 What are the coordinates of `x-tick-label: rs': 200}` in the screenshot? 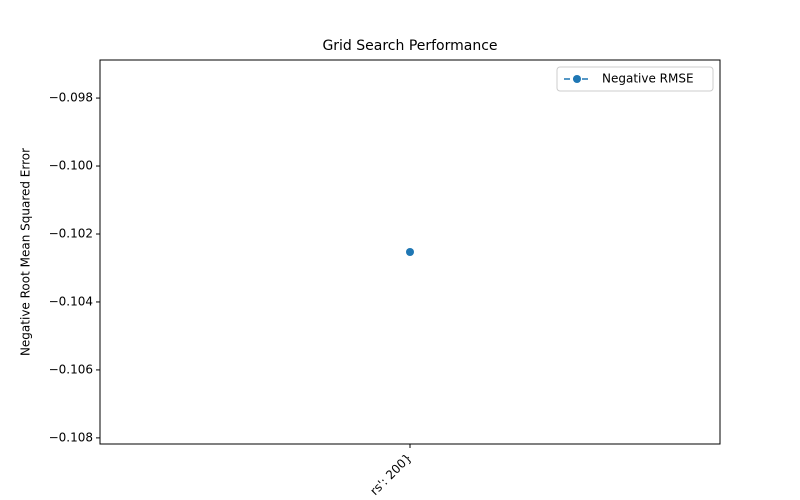 It's located at (390, 474).